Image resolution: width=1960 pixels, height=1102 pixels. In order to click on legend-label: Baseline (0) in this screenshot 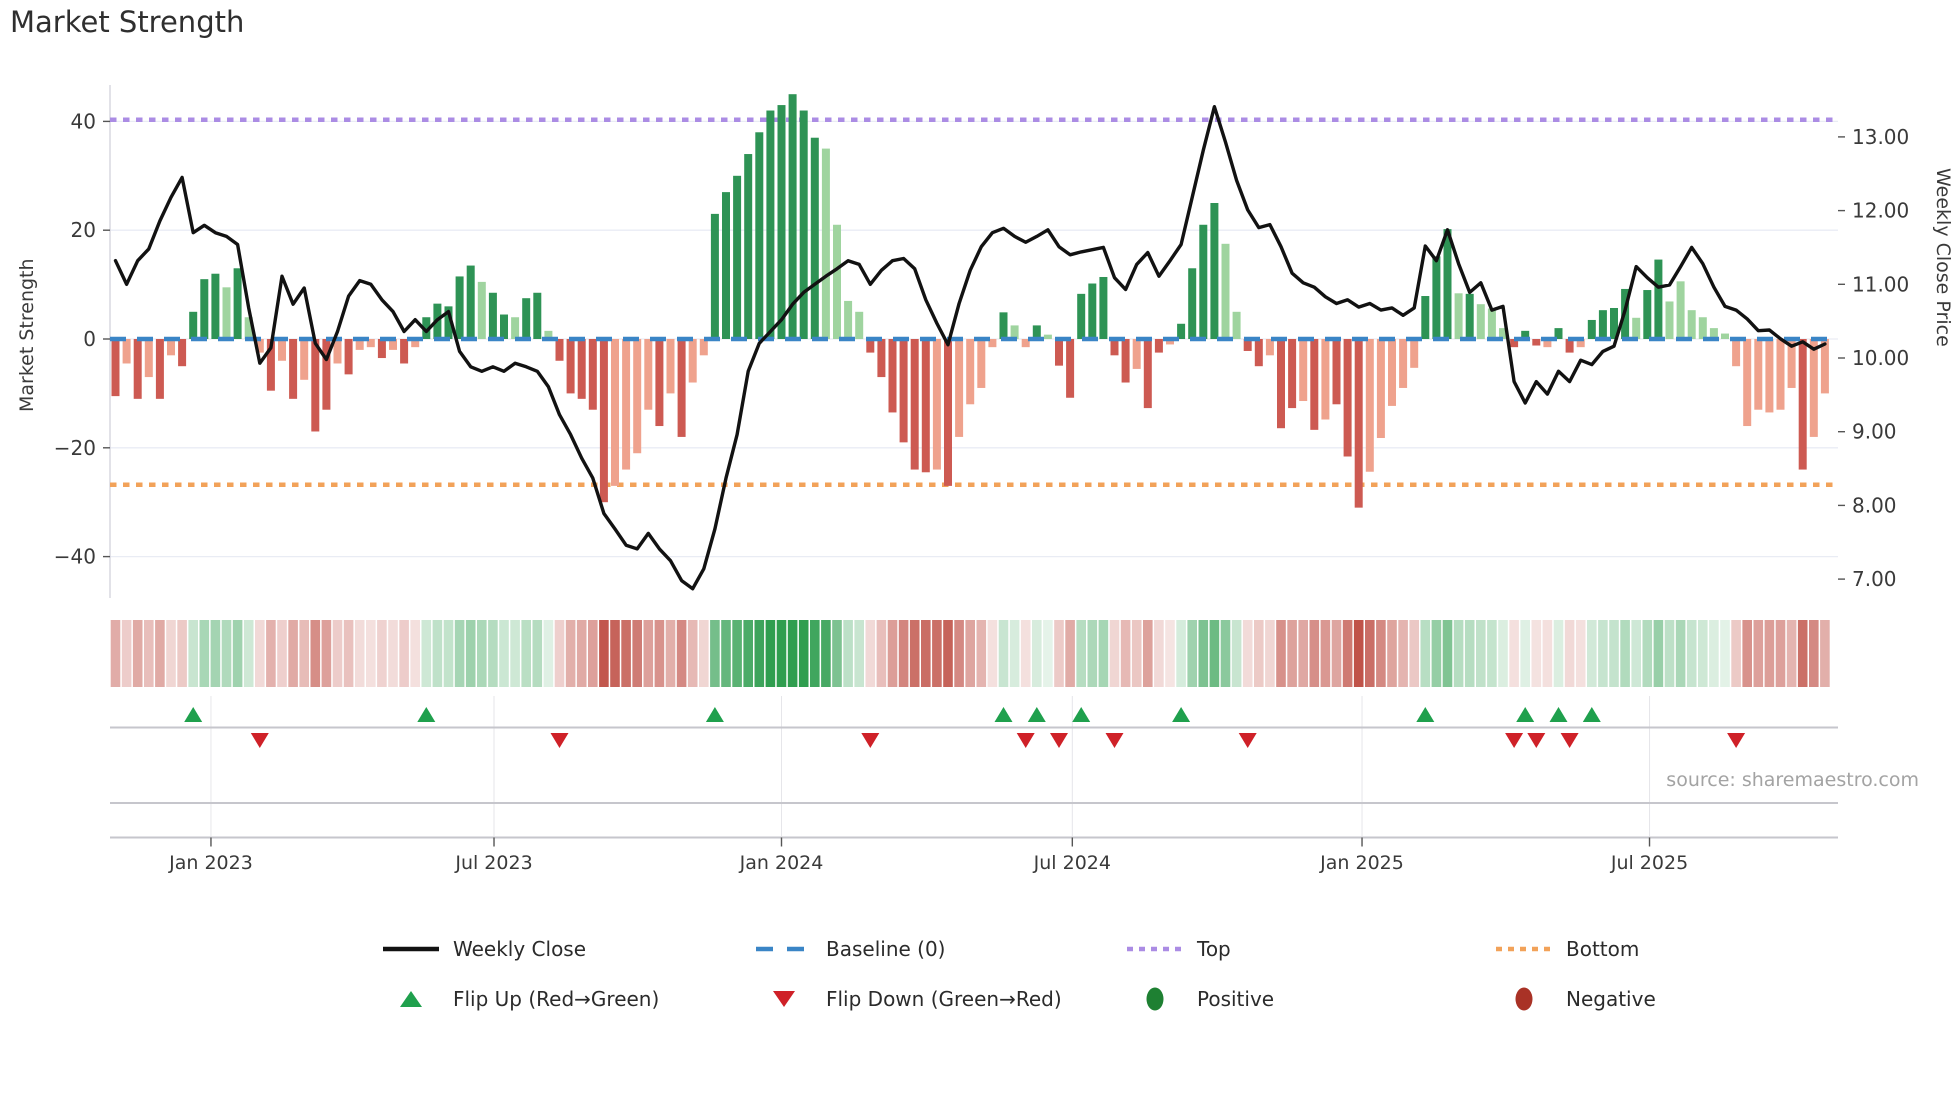, I will do `click(886, 949)`.